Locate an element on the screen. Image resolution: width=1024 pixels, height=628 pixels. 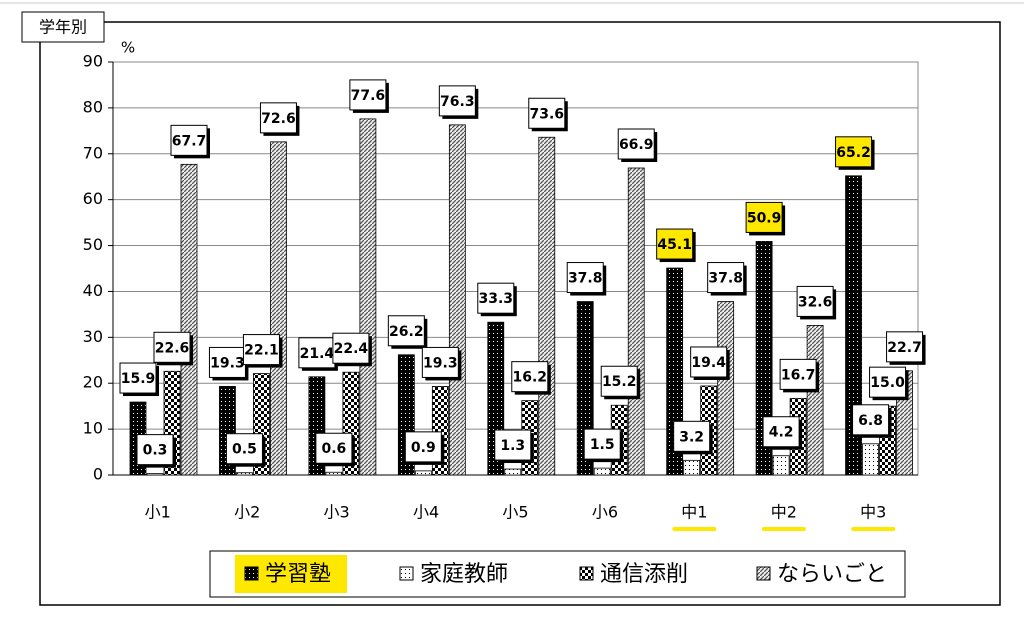
value-label: 0.3 is located at coordinates (155, 451).